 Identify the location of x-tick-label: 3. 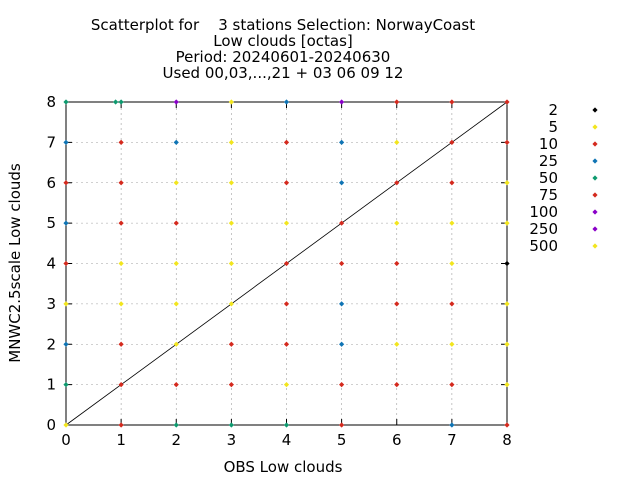
(232, 440).